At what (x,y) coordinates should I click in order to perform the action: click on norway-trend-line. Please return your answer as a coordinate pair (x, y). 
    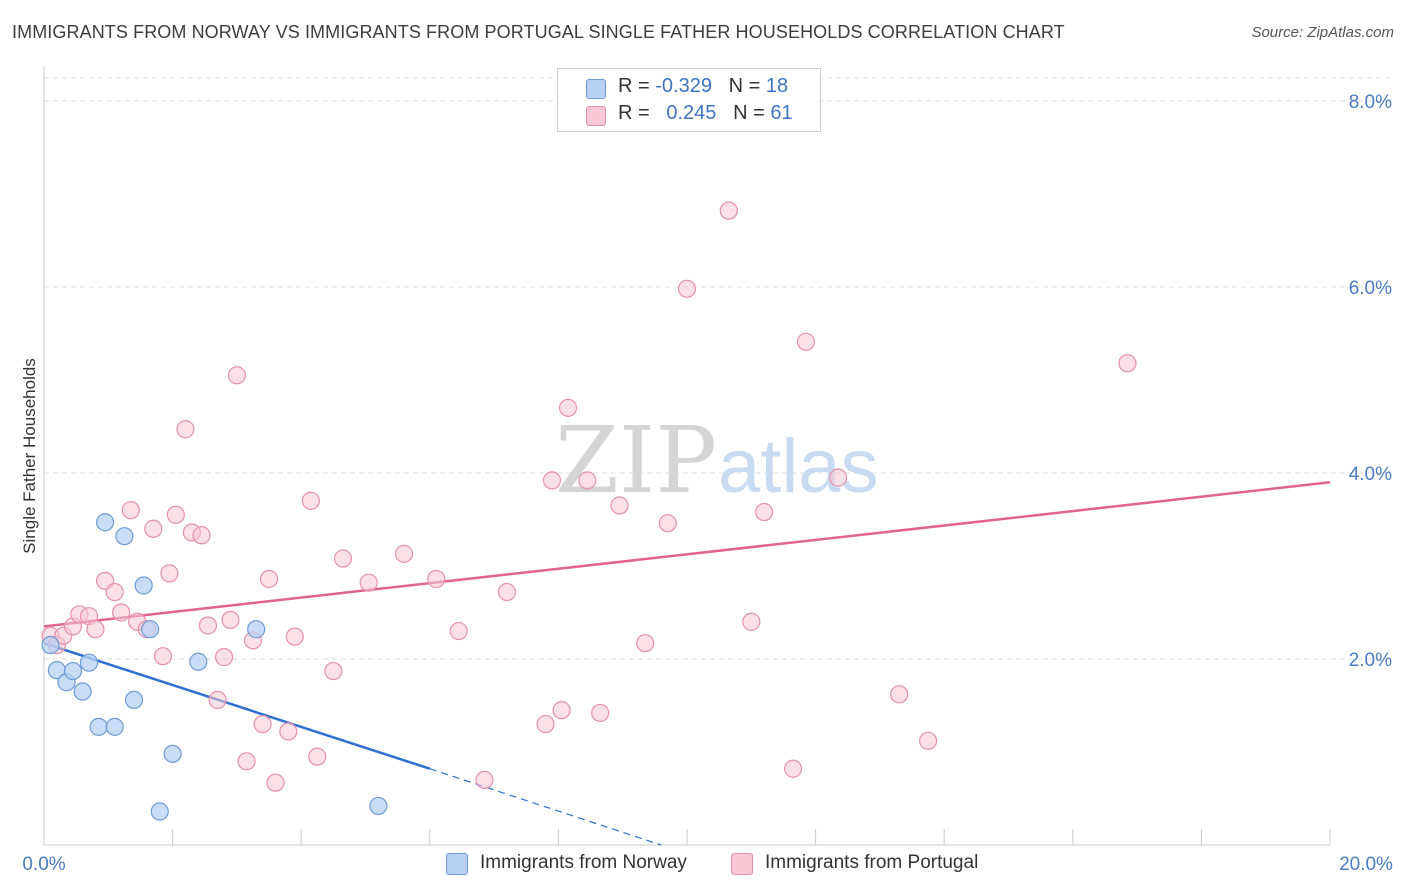
    Looking at the image, I should click on (237, 705).